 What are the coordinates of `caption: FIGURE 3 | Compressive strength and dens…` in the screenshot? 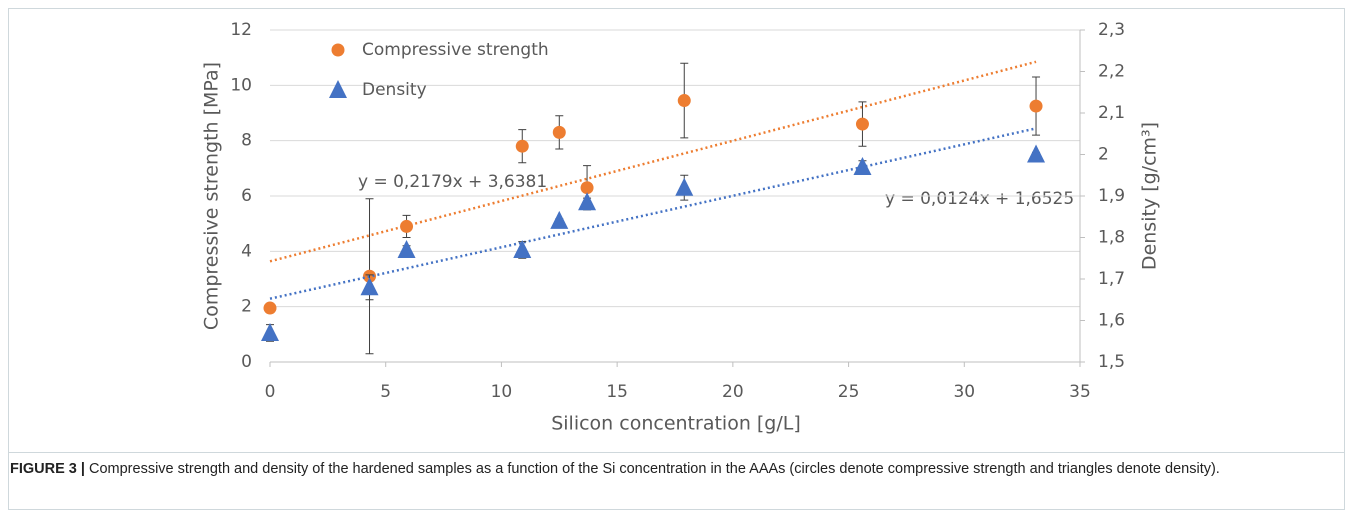 It's located at (660, 469).